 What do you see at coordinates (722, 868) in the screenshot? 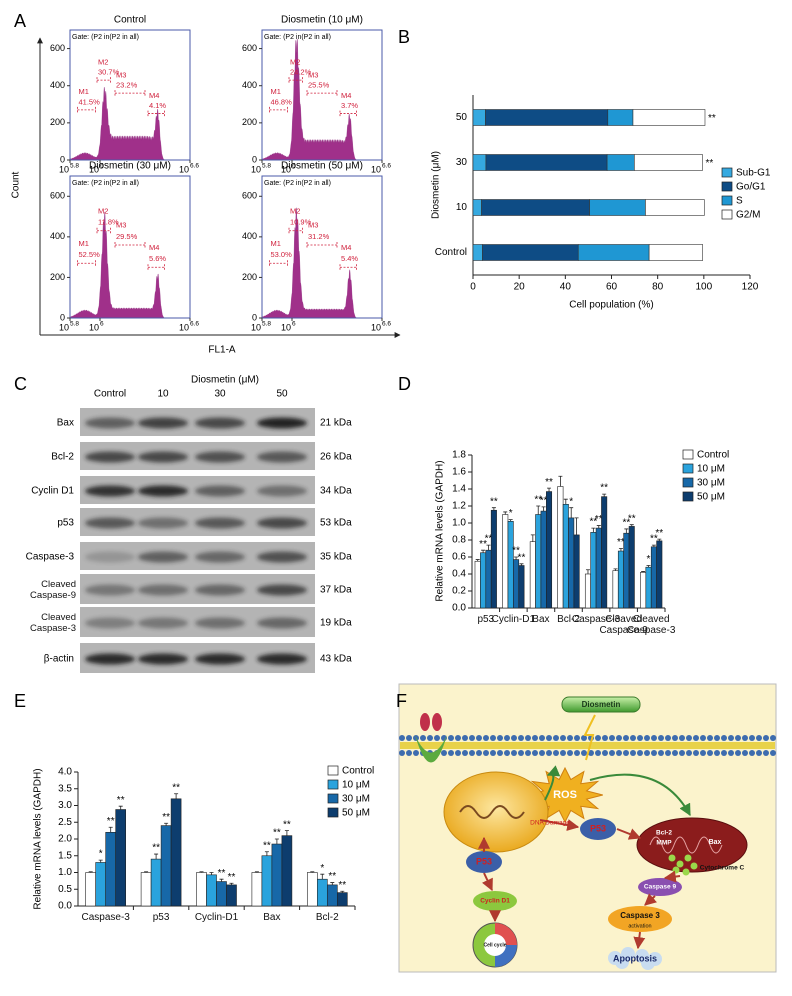
I see `node-label: Cytochrome C` at bounding box center [722, 868].